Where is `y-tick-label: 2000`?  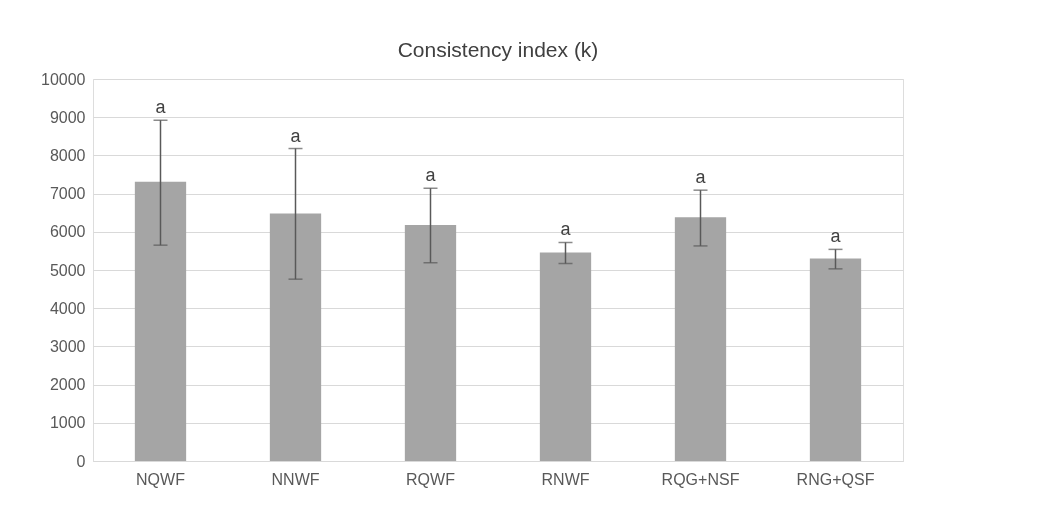
y-tick-label: 2000 is located at coordinates (67, 385).